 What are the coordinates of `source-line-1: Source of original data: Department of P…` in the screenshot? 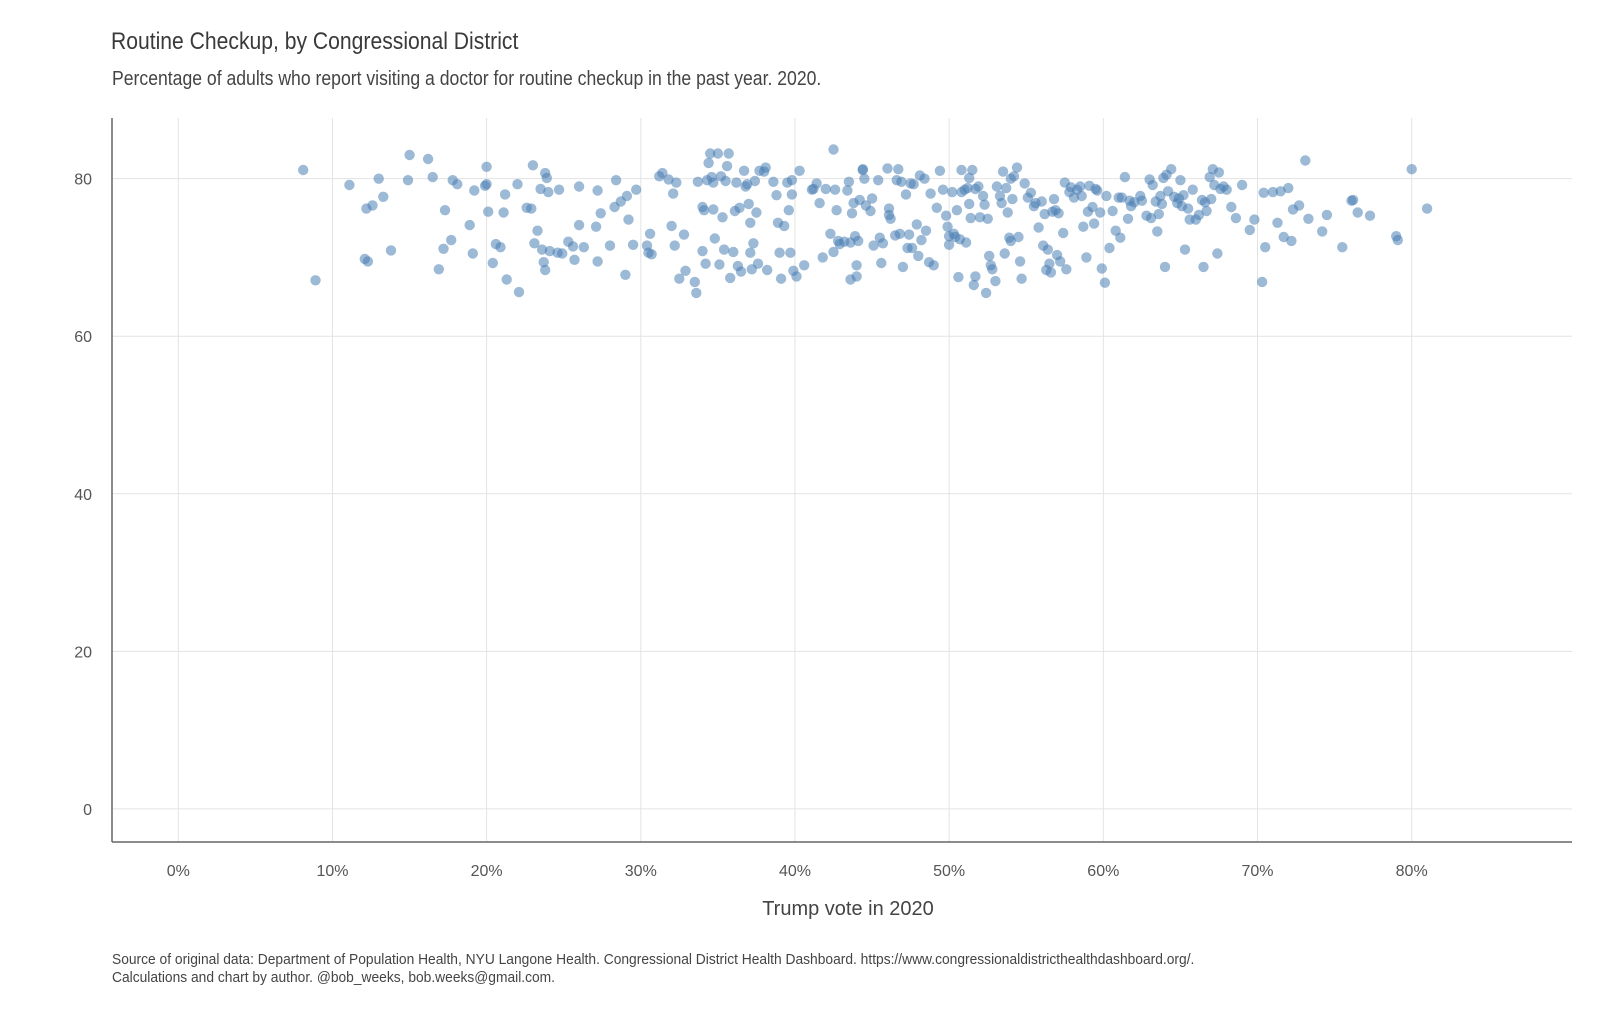 It's located at (653, 959).